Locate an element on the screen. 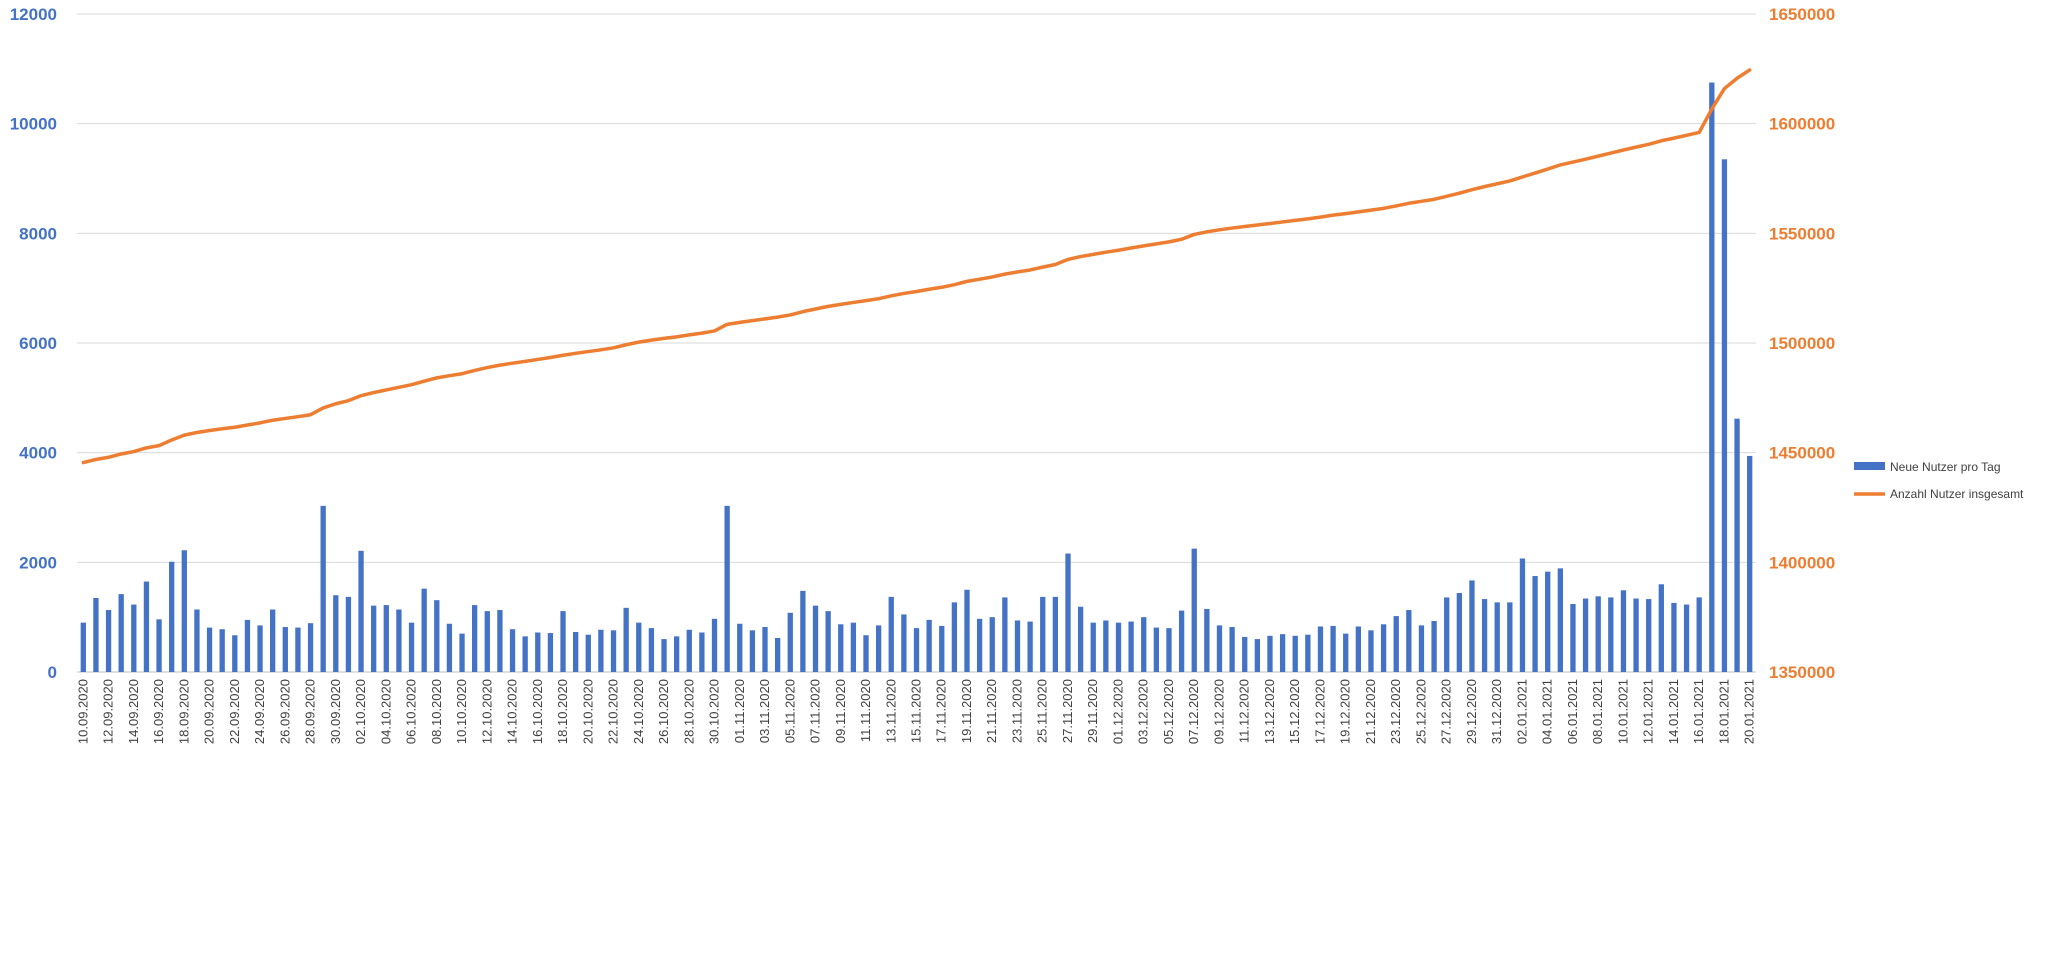  bar-28.11.2020 is located at coordinates (1080, 639).